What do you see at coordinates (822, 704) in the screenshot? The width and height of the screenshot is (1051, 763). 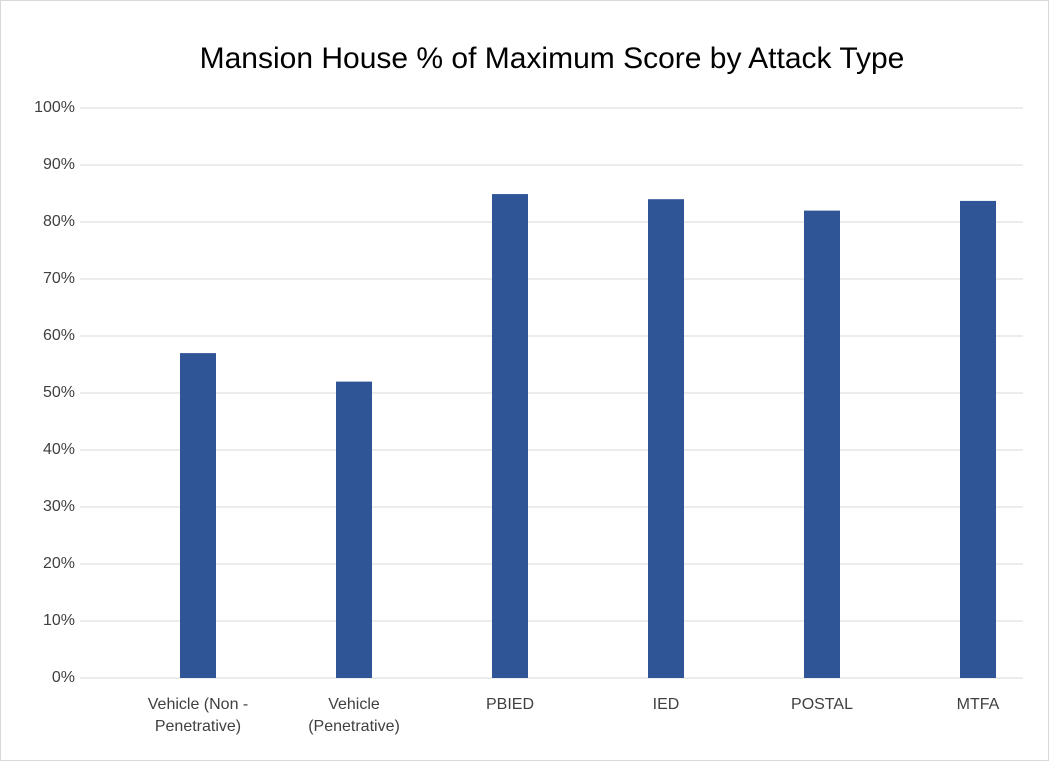 I see `x-tick-label: POSTAL` at bounding box center [822, 704].